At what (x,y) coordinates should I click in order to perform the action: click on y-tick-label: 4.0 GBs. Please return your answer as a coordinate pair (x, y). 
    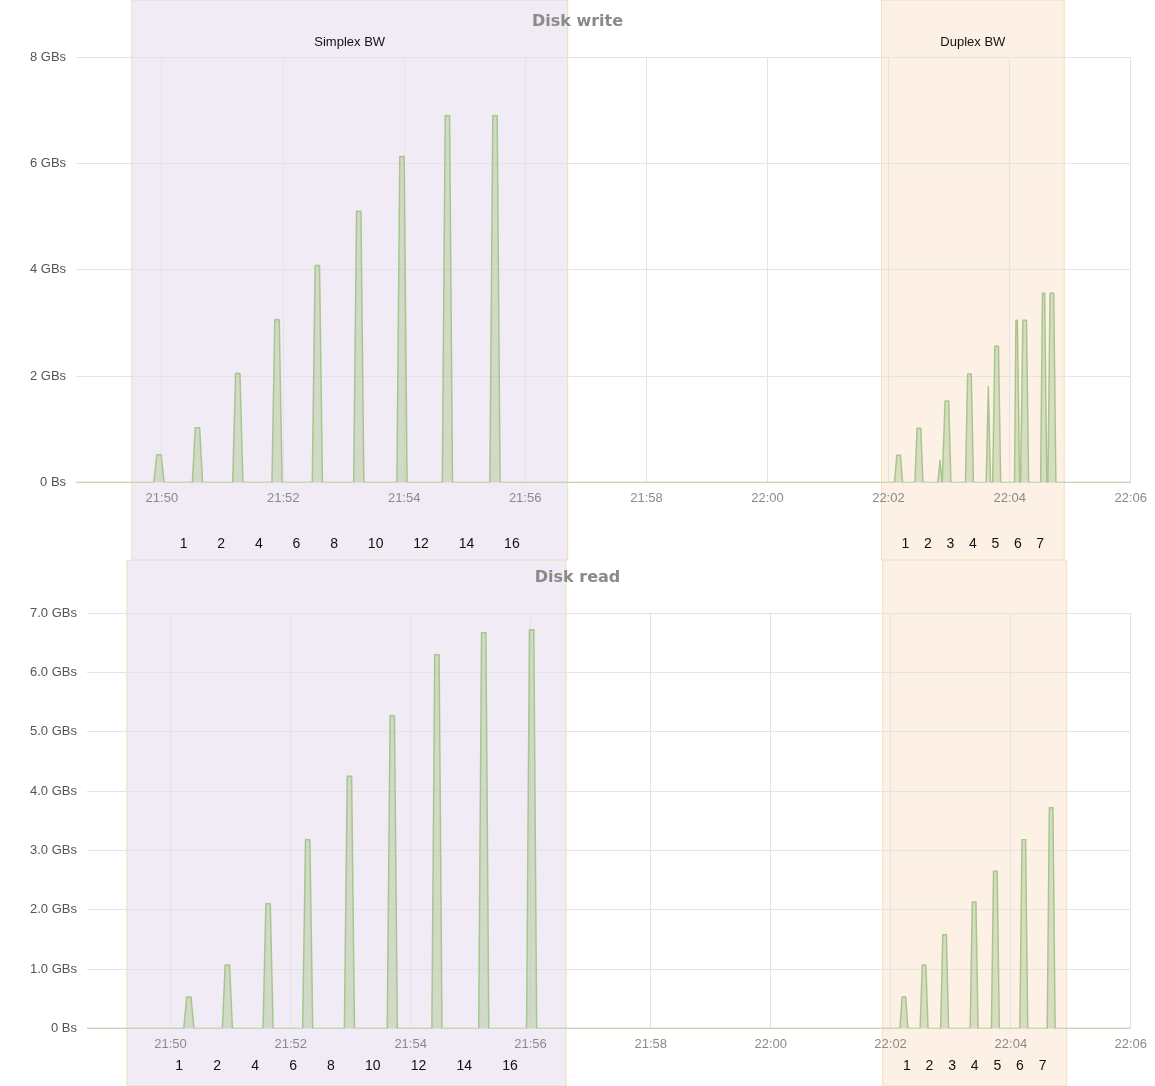
    Looking at the image, I should click on (54, 790).